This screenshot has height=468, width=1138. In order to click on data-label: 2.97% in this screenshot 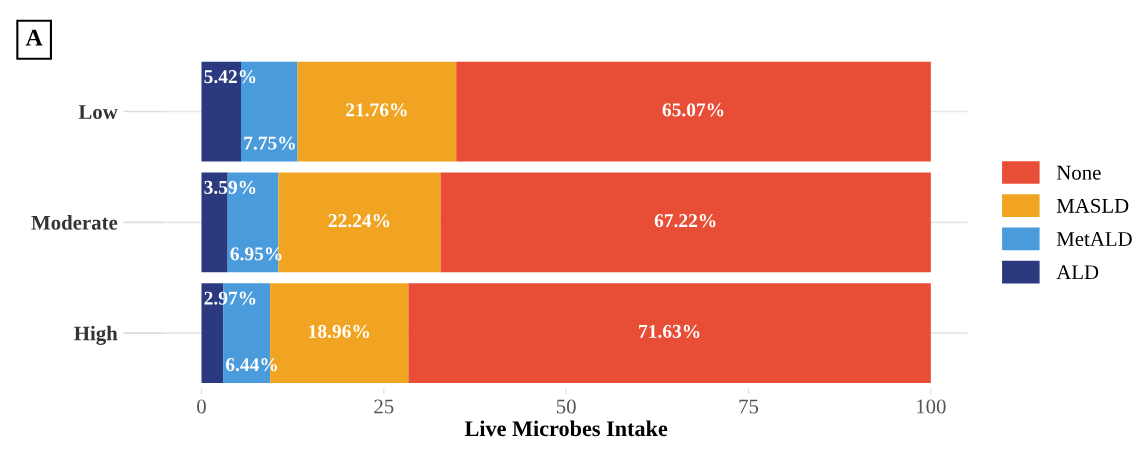, I will do `click(230, 298)`.